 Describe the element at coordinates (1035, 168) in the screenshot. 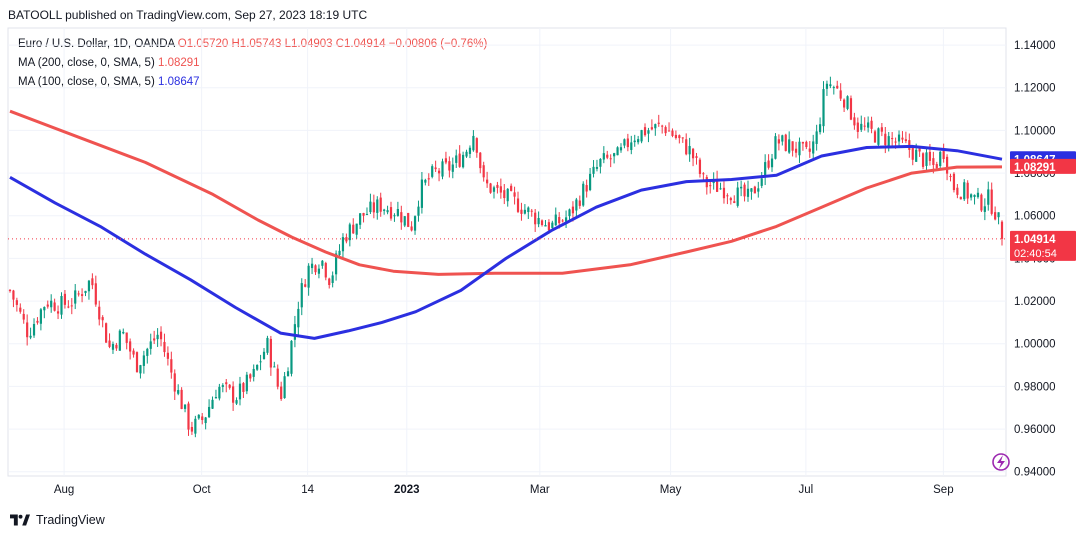

I see `ma200-price-label: 1.08291` at that location.